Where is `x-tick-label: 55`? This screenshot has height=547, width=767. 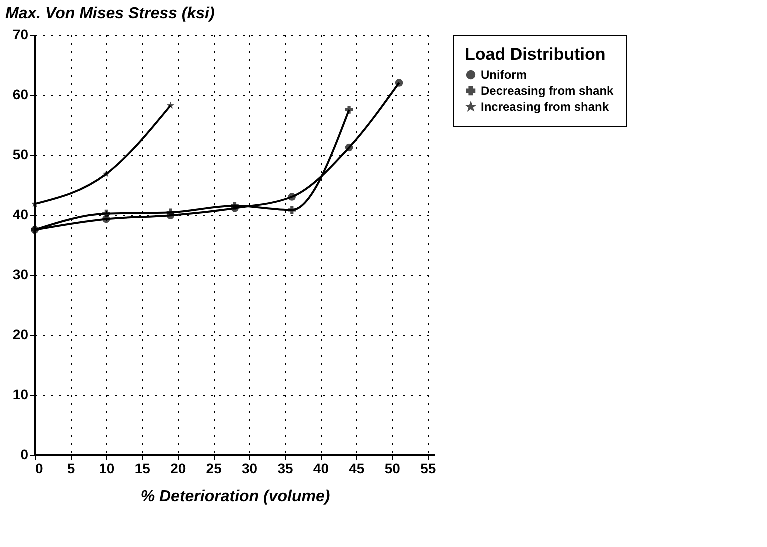
x-tick-label: 55 is located at coordinates (428, 468).